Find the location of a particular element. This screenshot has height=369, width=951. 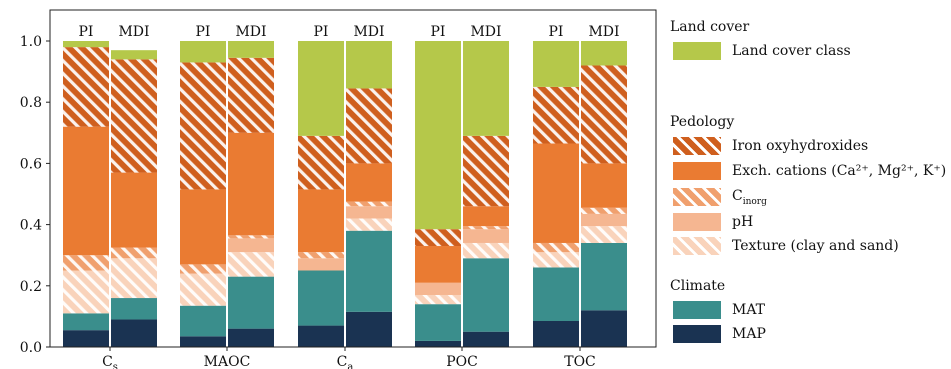

bar-label-poc-mdi: MDI is located at coordinates (485, 32).